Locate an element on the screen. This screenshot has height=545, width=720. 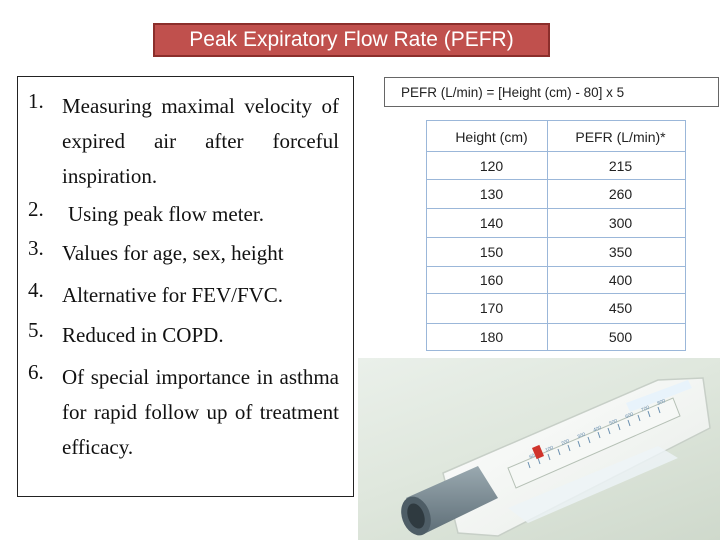
meter-scale-label: 300 is located at coordinates (581, 435).